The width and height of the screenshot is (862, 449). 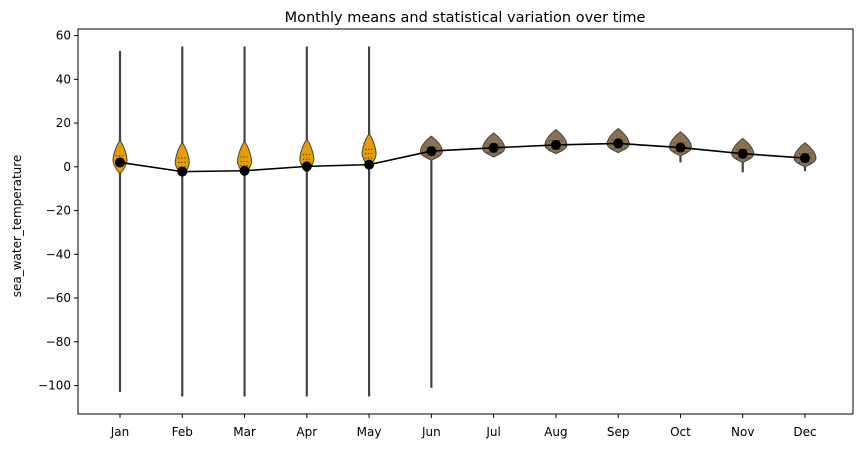 What do you see at coordinates (307, 221) in the screenshot?
I see `violin-apr` at bounding box center [307, 221].